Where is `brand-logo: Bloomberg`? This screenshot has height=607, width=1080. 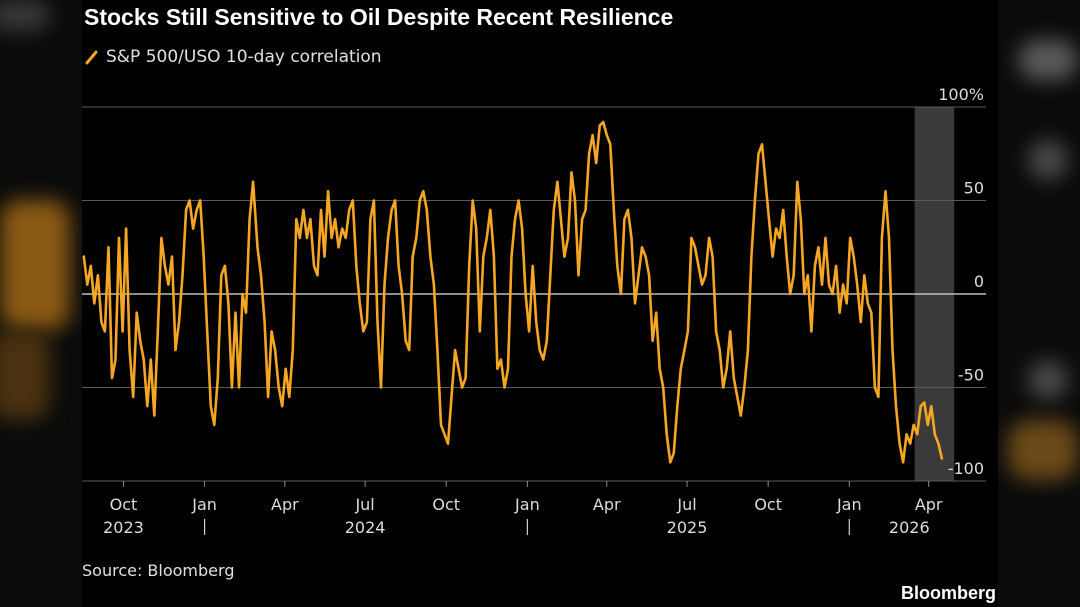 brand-logo: Bloomberg is located at coordinates (948, 593).